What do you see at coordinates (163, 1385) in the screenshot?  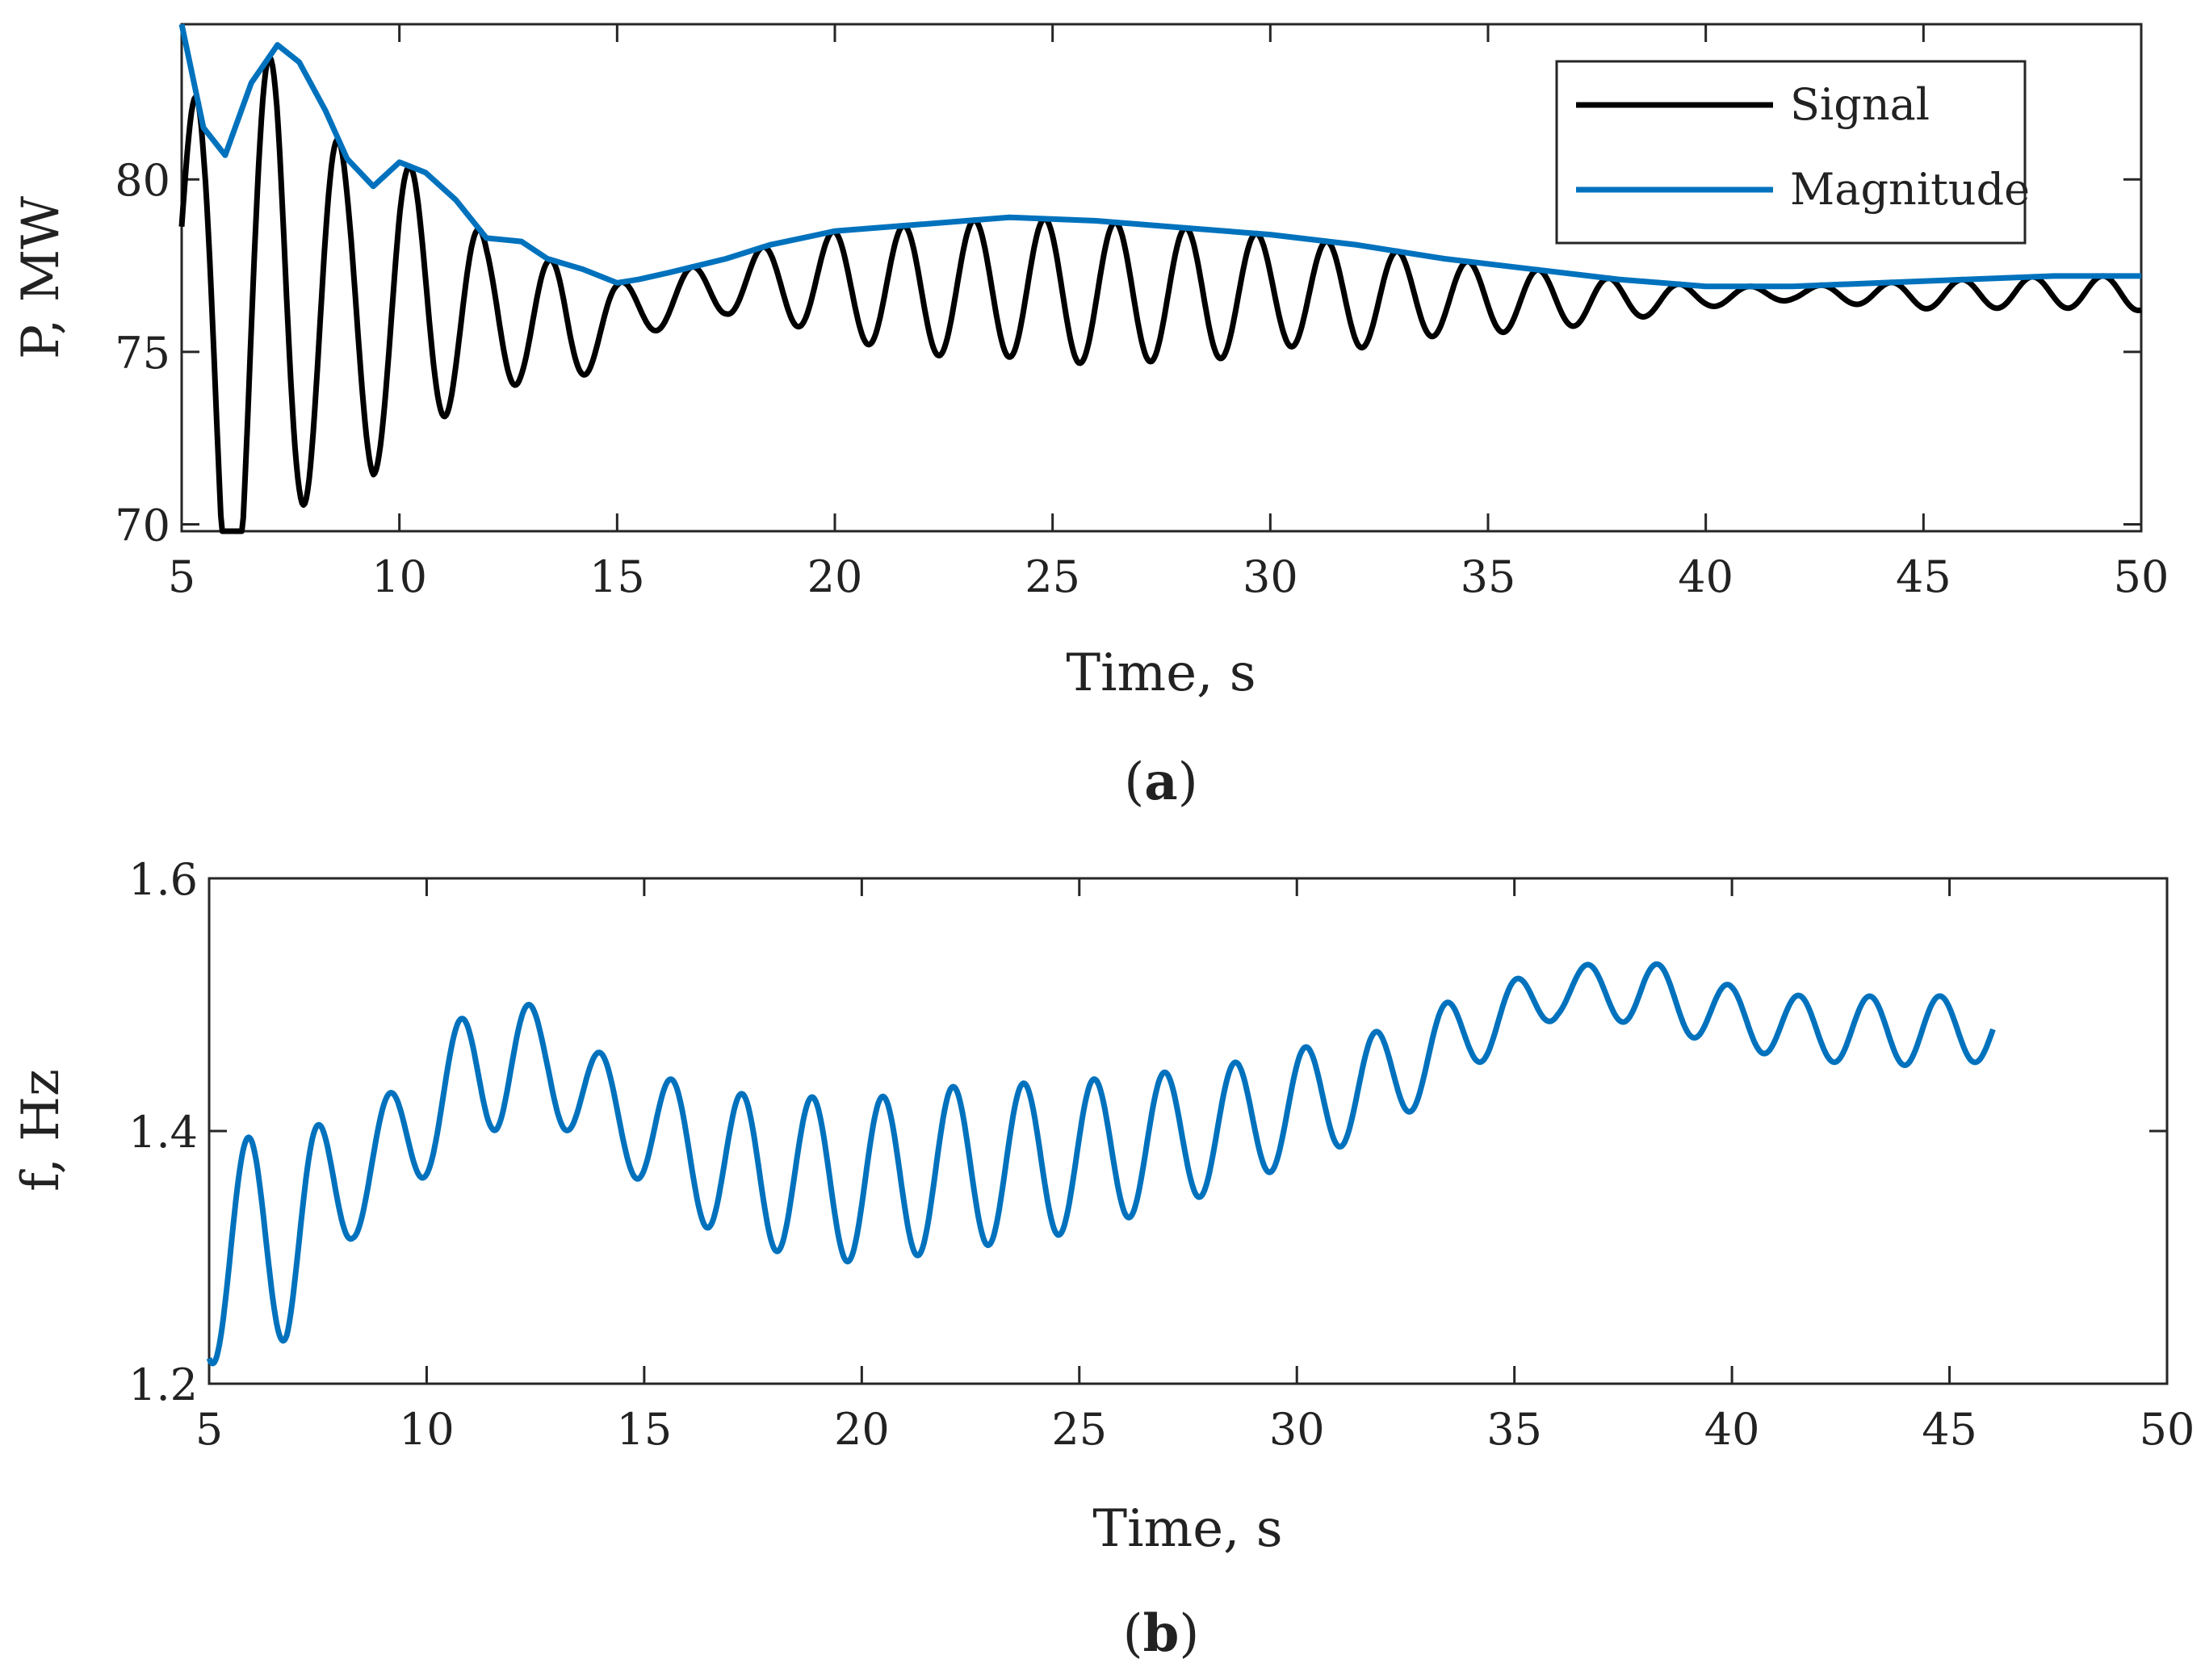 I see `panel-b-y-tick-label: 1.2` at bounding box center [163, 1385].